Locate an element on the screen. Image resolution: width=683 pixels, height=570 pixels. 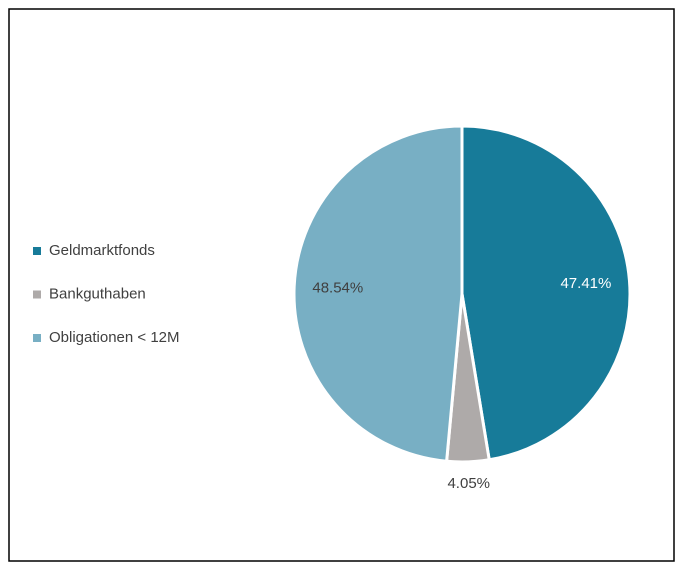
data-label: 48.54% is located at coordinates (337, 287).